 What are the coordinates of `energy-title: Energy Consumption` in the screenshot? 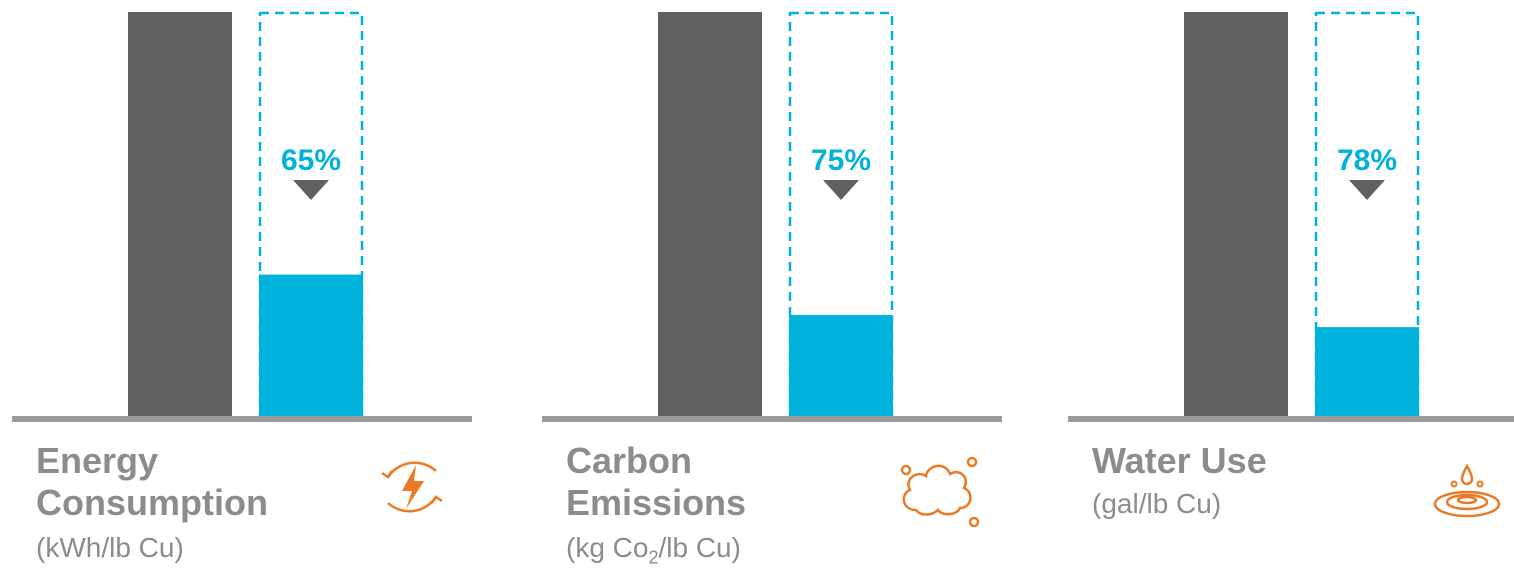 It's located at (152, 482).